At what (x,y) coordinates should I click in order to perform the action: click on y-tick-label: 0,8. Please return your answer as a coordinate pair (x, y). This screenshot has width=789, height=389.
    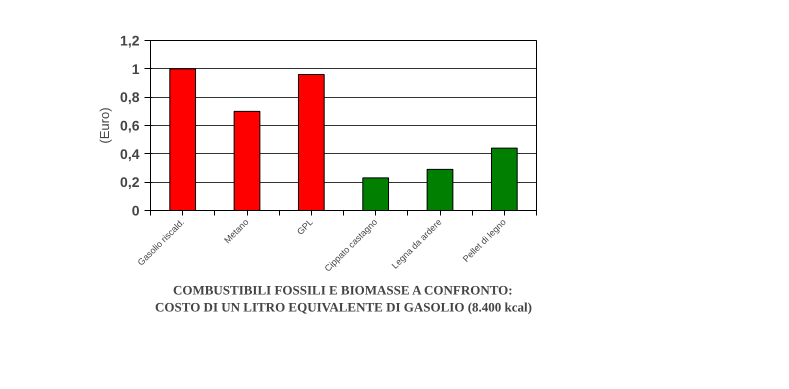
    Looking at the image, I should click on (130, 97).